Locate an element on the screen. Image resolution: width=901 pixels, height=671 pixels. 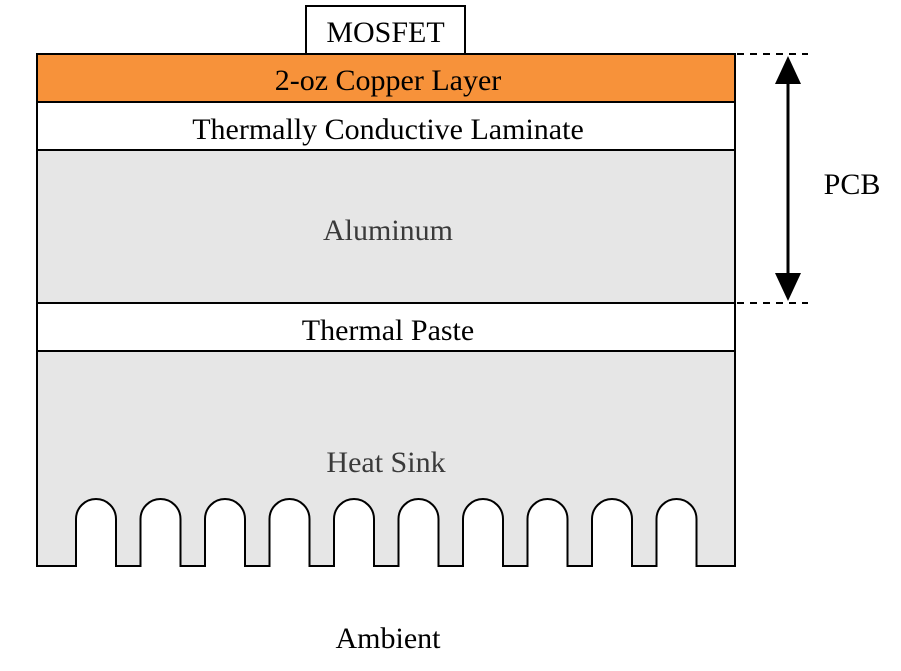
mosfet-label: MOSFET is located at coordinates (385, 32).